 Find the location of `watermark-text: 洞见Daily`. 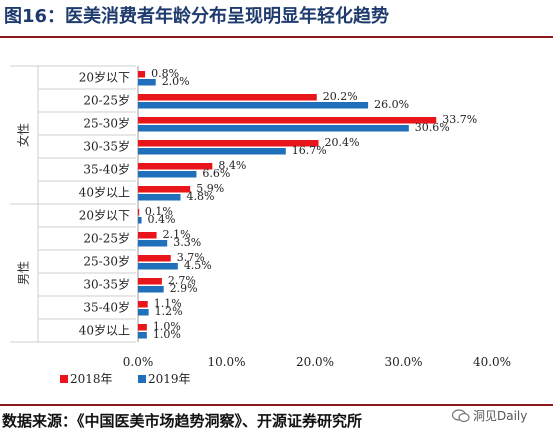

watermark-text: 洞见Daily is located at coordinates (500, 416).